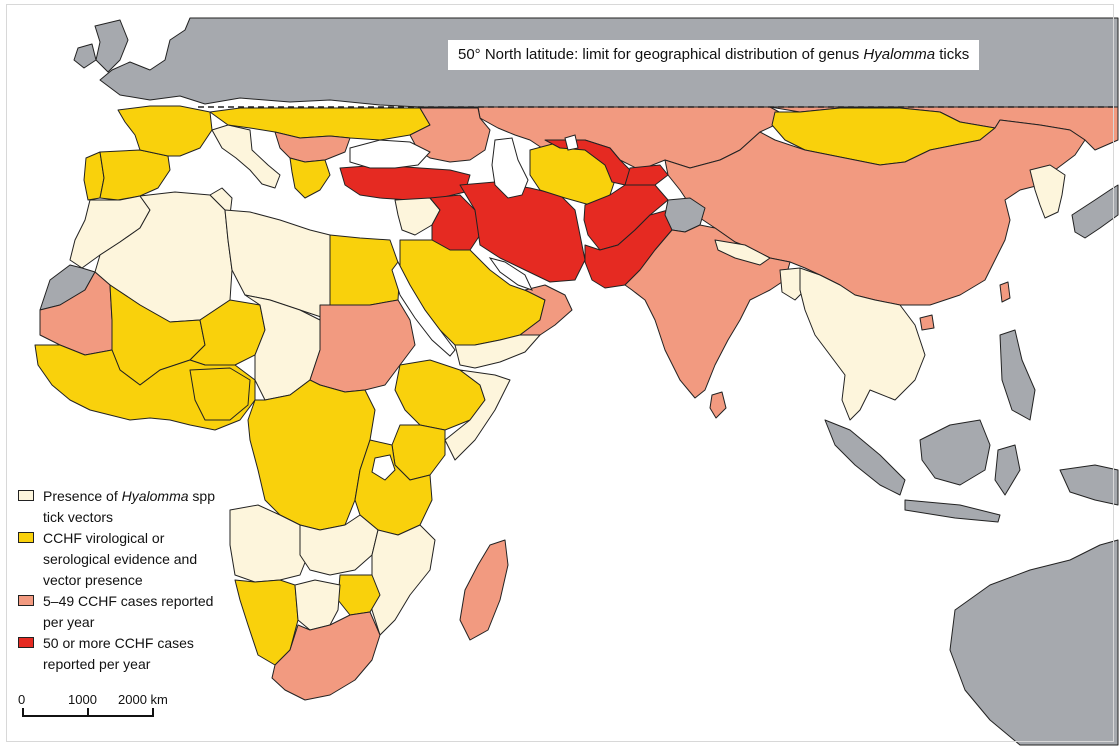 This screenshot has height=747, width=1120. What do you see at coordinates (82, 699) in the screenshot?
I see `scale-label-1000: 1000` at bounding box center [82, 699].